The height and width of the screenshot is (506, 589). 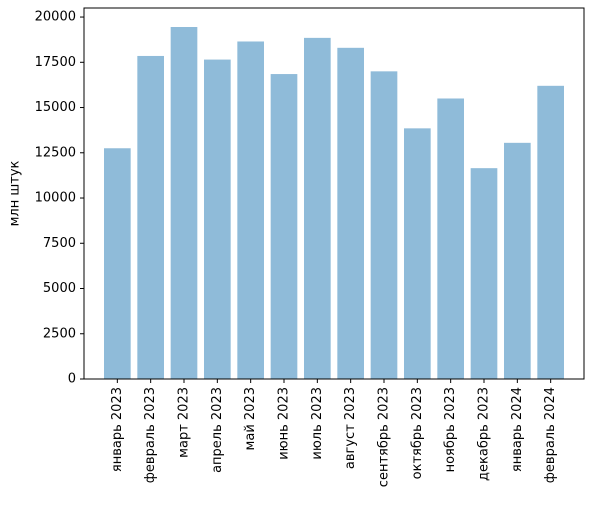 I want to click on y-axis-label: млн штук, so click(x=15, y=193).